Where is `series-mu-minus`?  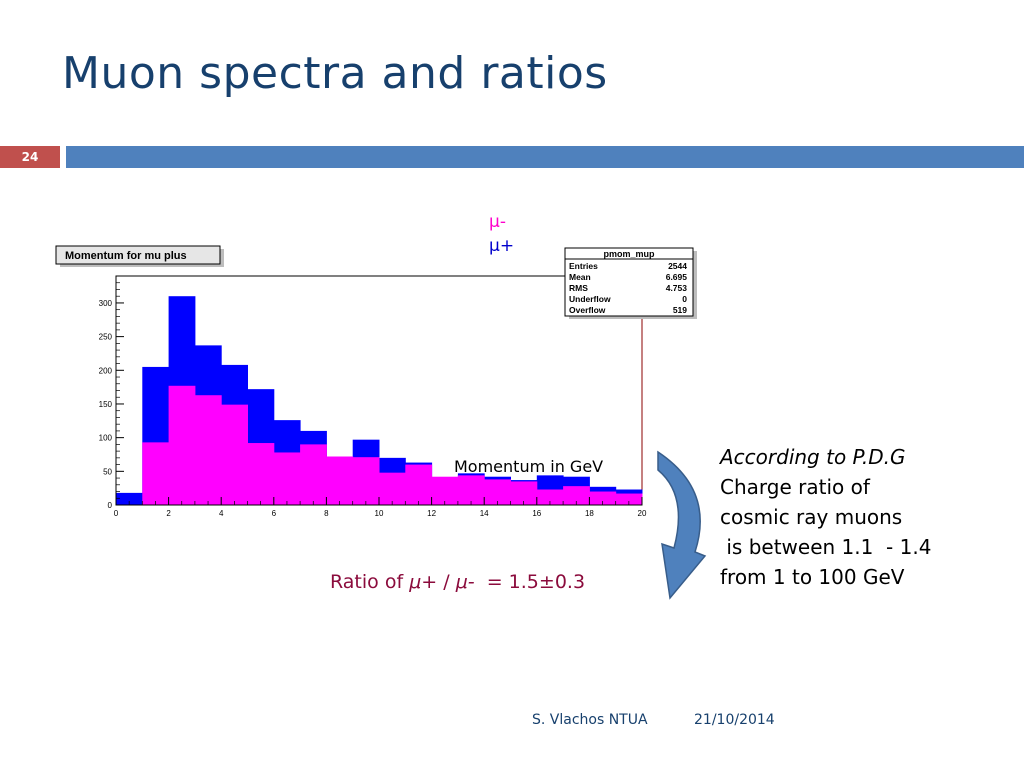 series-mu-minus is located at coordinates (392, 445).